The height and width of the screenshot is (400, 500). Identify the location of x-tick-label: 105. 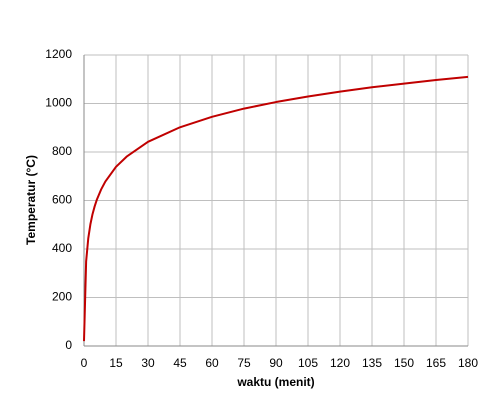
(308, 363).